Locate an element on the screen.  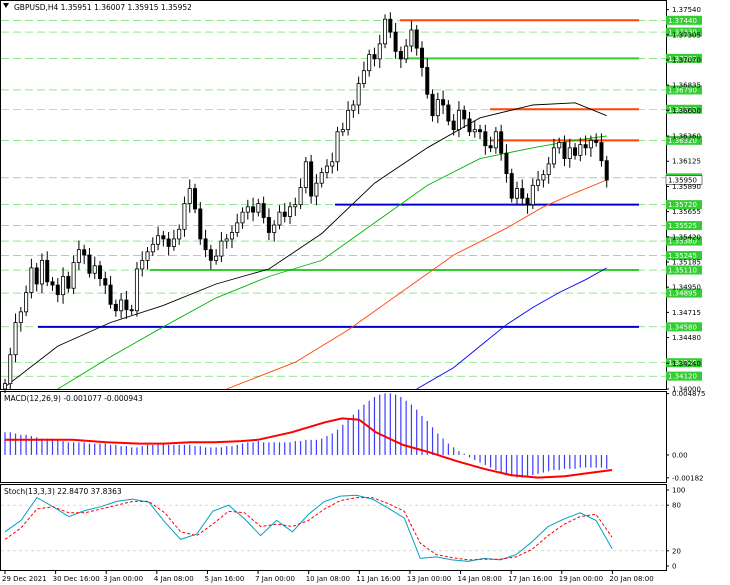
current-price-label: 1.35950 is located at coordinates (682, 180).